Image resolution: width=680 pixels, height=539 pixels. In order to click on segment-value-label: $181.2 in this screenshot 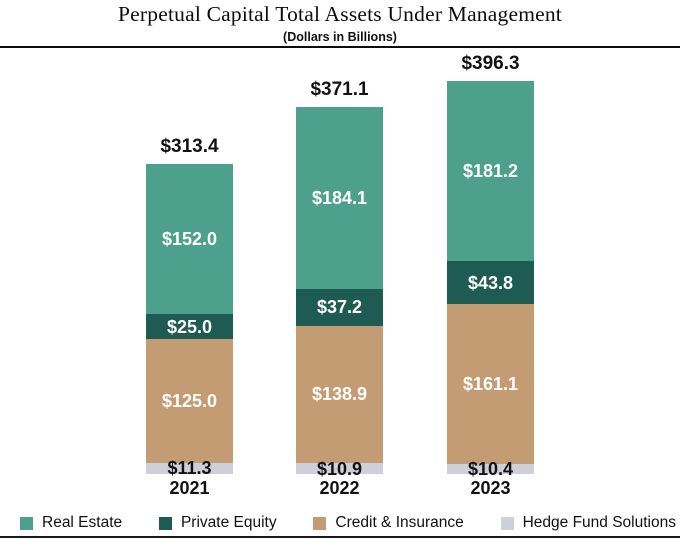, I will do `click(490, 171)`.